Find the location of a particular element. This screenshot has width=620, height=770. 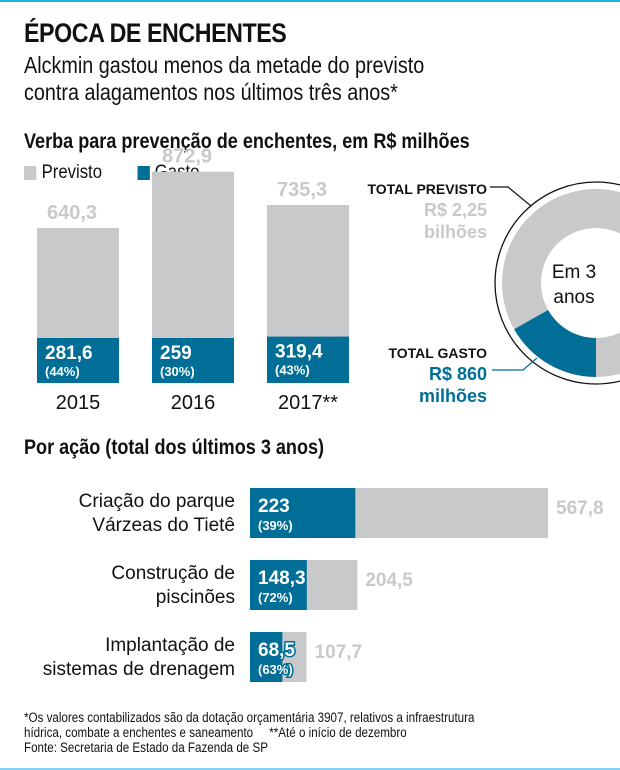

bar-gasto-2015 is located at coordinates (78, 360).